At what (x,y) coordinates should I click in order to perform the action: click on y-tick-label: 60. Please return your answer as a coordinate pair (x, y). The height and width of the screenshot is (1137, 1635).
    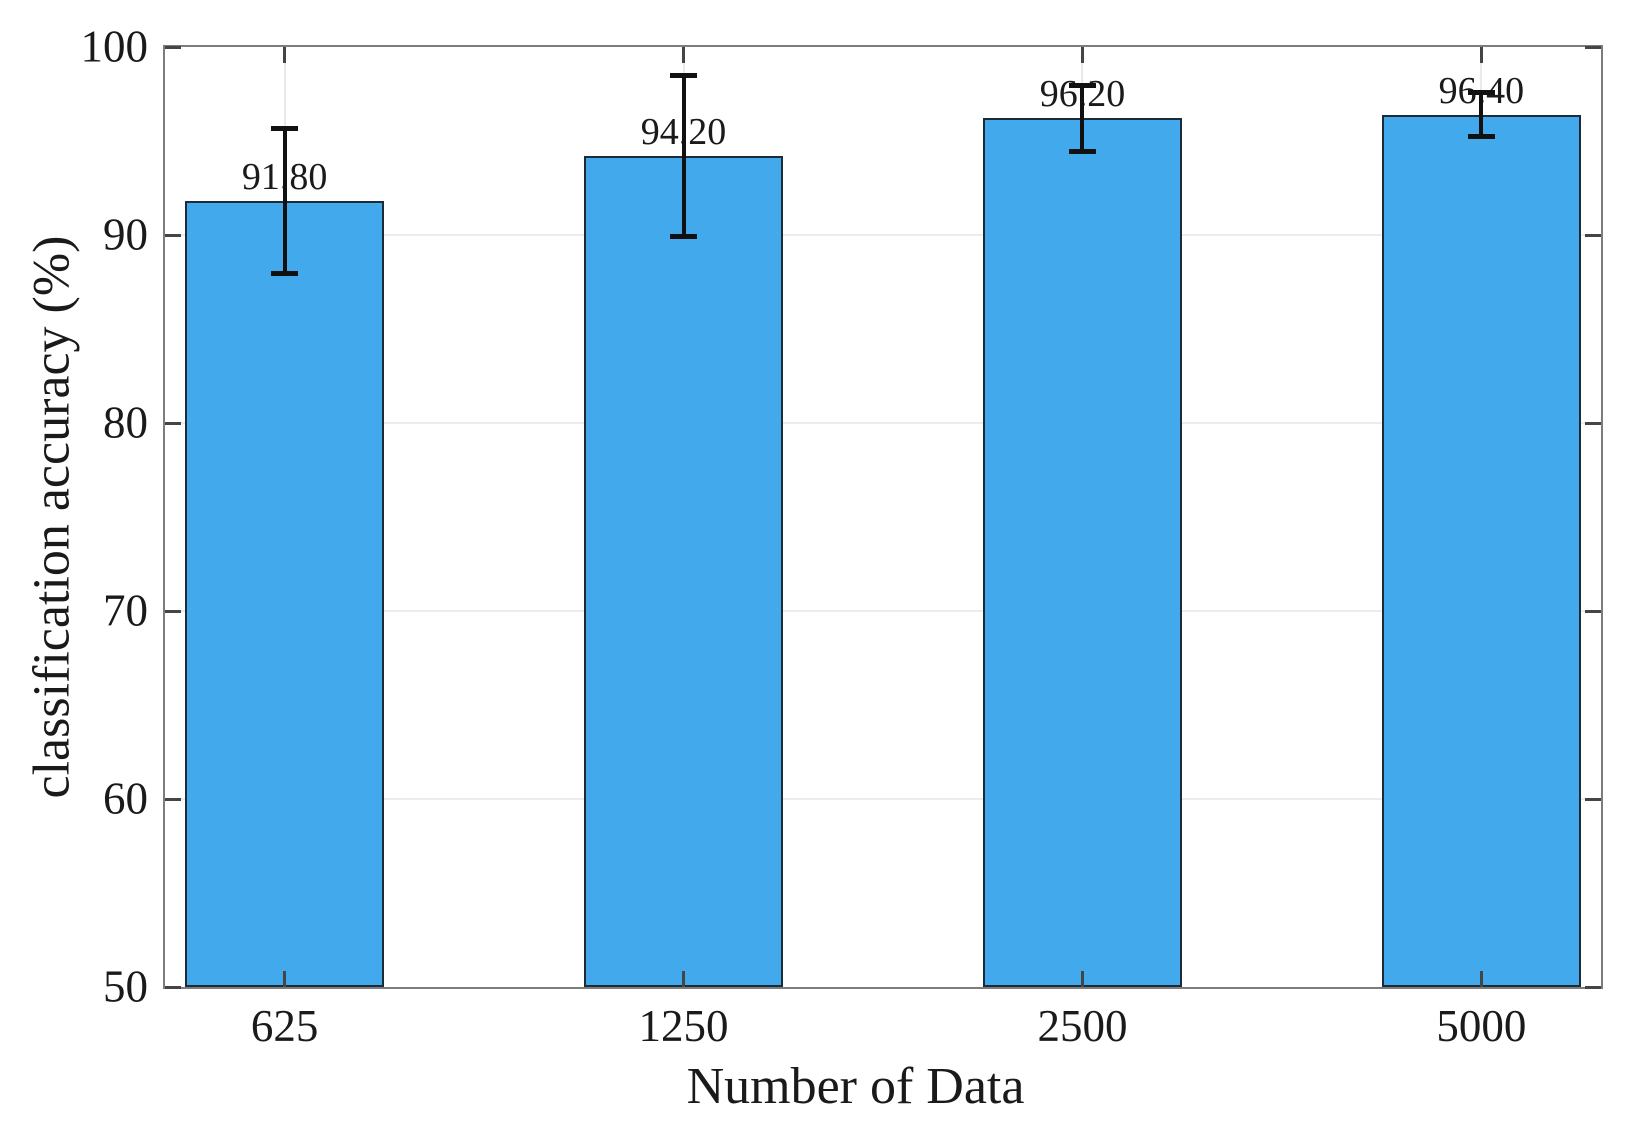
    Looking at the image, I should click on (125, 798).